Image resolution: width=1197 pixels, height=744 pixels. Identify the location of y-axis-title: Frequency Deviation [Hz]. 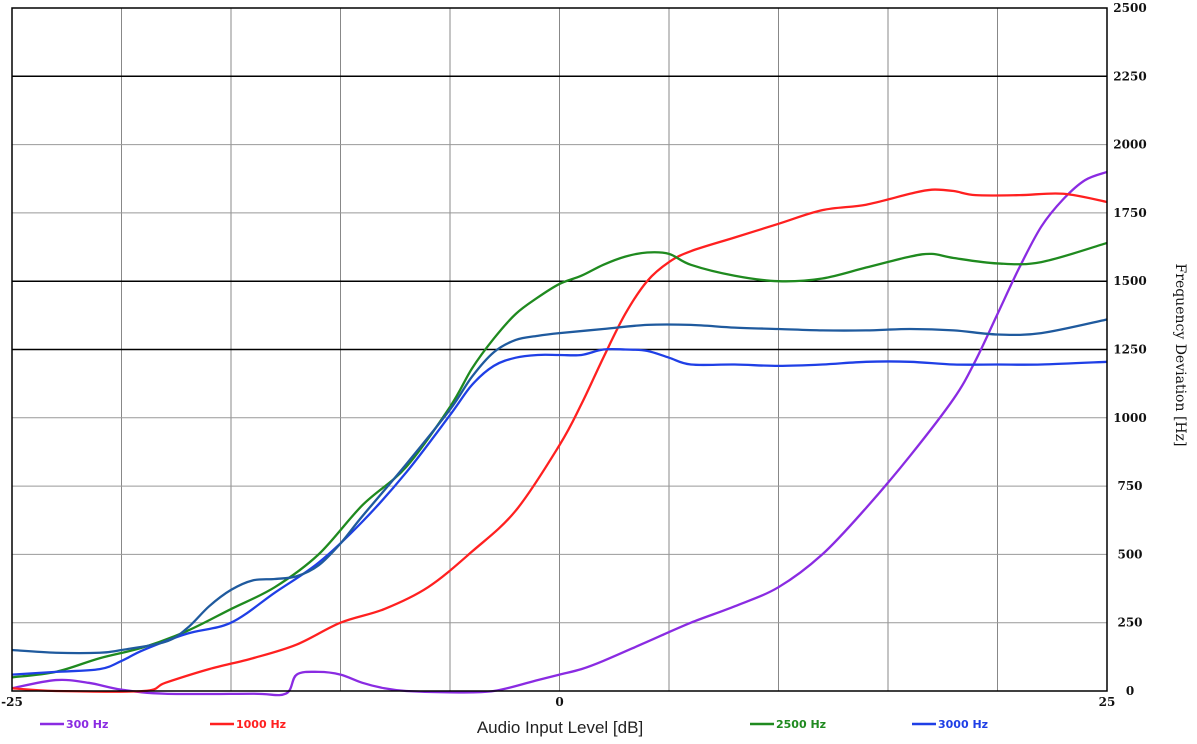
(1180, 355).